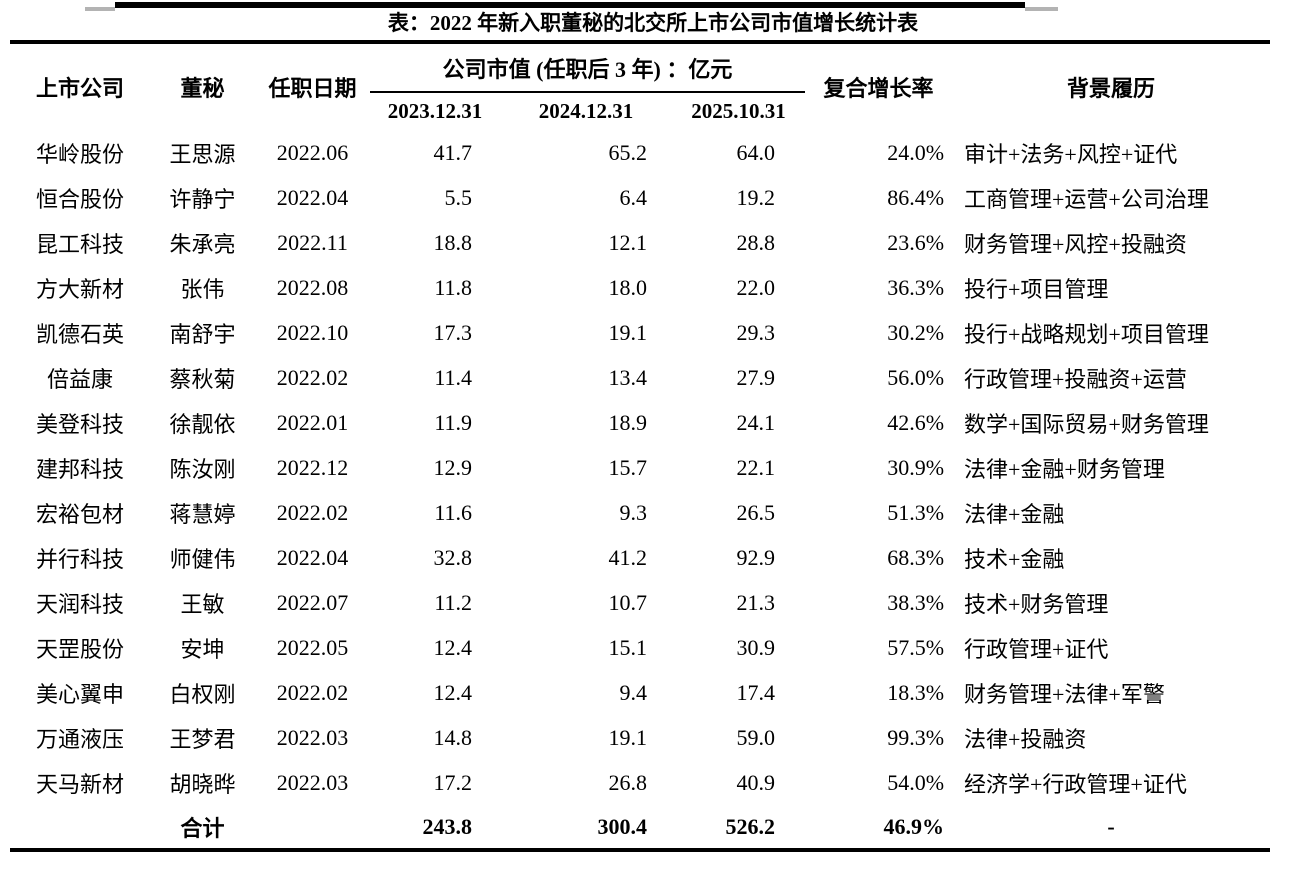 Image resolution: width=1306 pixels, height=870 pixels. I want to click on col-header-secretary: 董秘, so click(202, 88).